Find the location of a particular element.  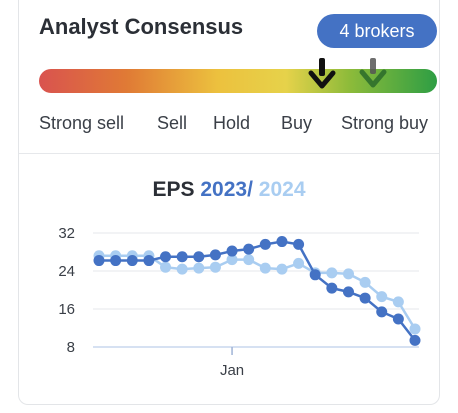

card-title: Analyst Consensus is located at coordinates (141, 26).